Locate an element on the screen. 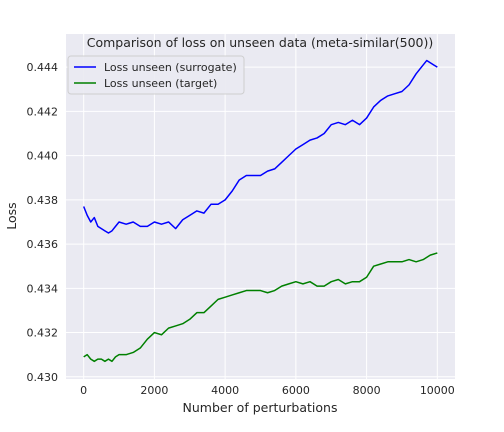 The image size is (504, 432). x-tick-label: 0 is located at coordinates (83, 390).